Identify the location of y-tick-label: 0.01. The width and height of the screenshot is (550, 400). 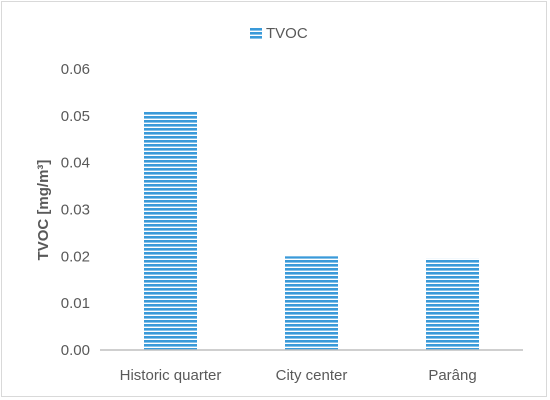
(75, 303).